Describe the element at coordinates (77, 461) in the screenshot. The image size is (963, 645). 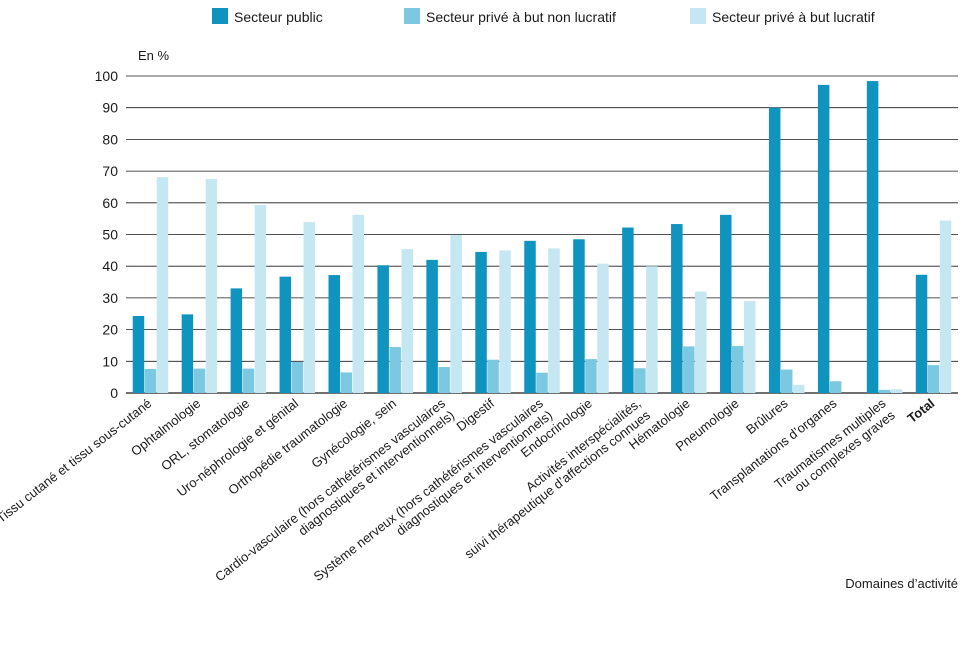
I see `x-tick-0: Tissu cutané et tissu sous-cutané` at that location.